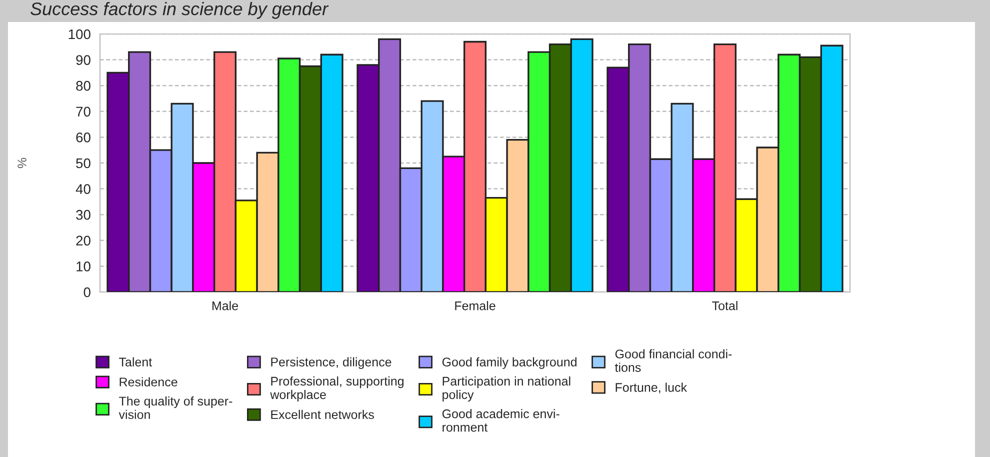 This screenshot has height=457, width=990. What do you see at coordinates (135, 361) in the screenshot?
I see `legend-label: Talent` at bounding box center [135, 361].